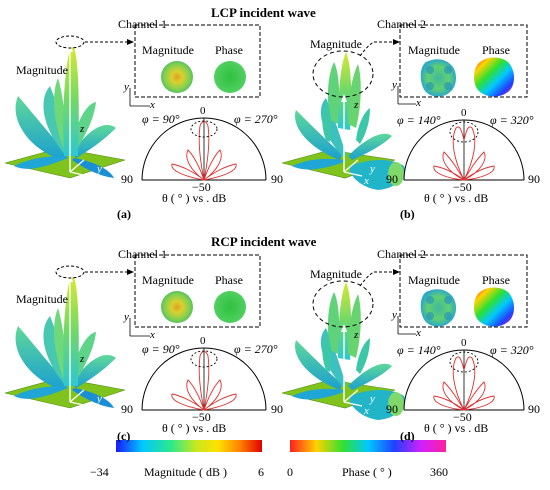 Image resolution: width=550 pixels, height=490 pixels. Describe the element at coordinates (356, 335) in the screenshot. I see `panel-d-axis-z: z` at that location.